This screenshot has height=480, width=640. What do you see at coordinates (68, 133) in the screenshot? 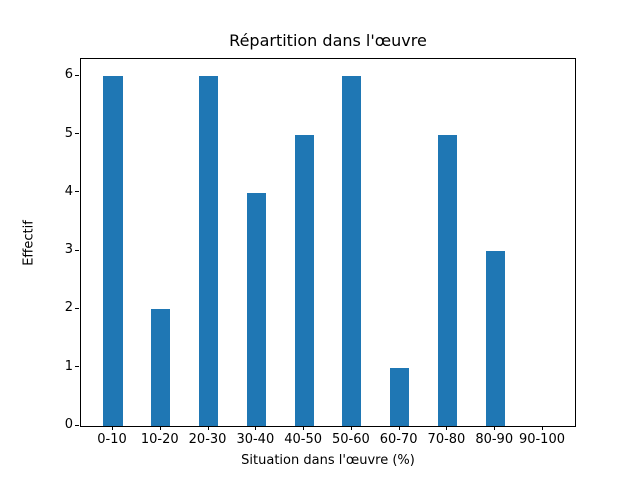
I see `y-tick-label-5: 5` at bounding box center [68, 133].